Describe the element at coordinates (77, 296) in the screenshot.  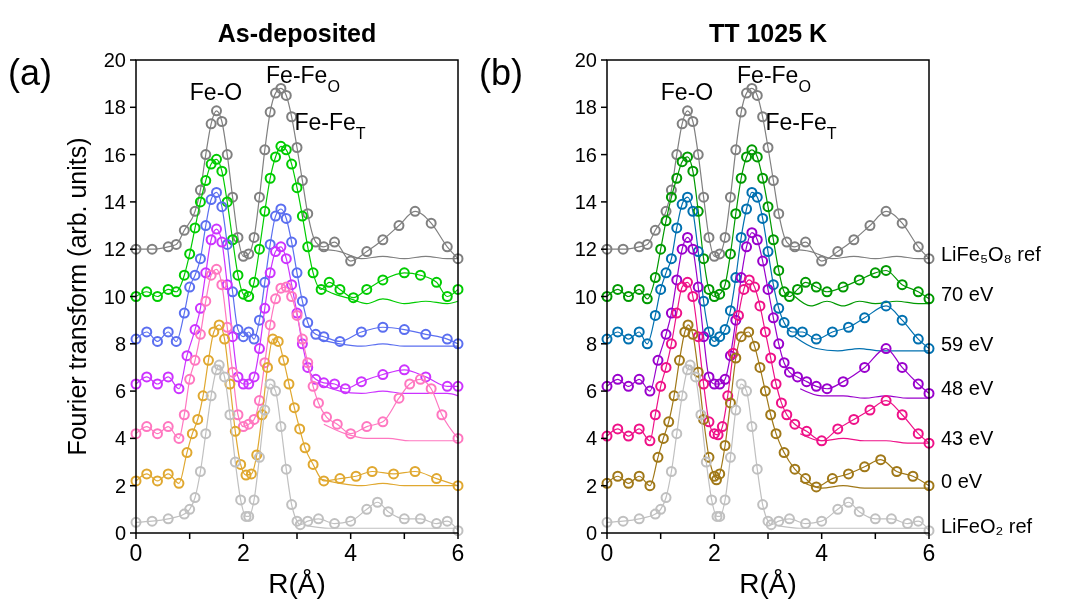
I see `y-axis-title: Fourier transform (arb. units)` at that location.